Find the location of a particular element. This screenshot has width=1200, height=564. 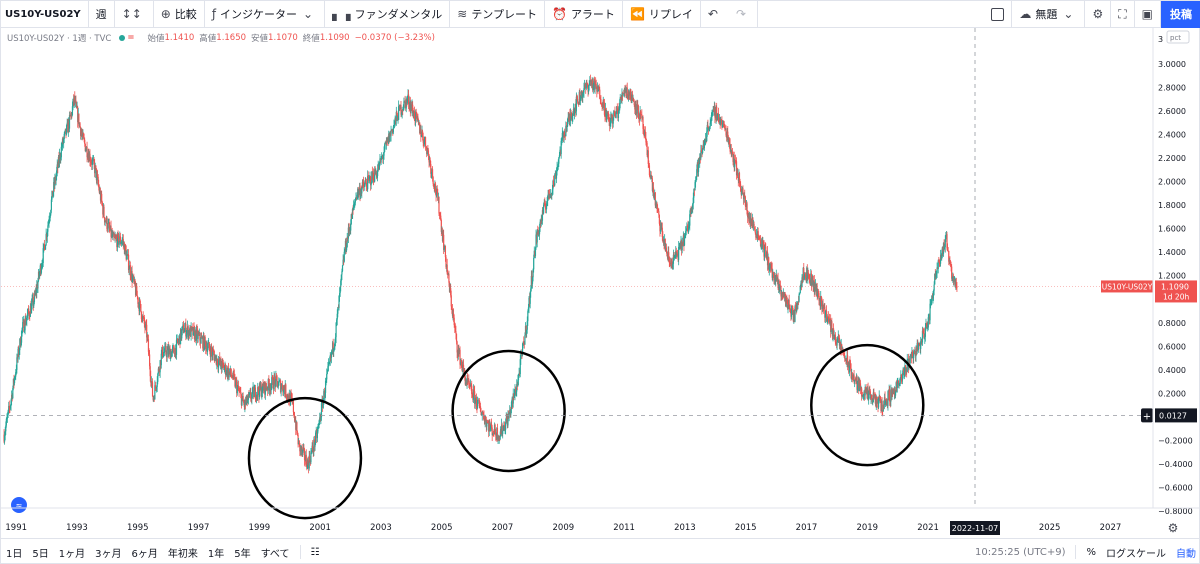

crosshair-plus-button is located at coordinates (1147, 415).